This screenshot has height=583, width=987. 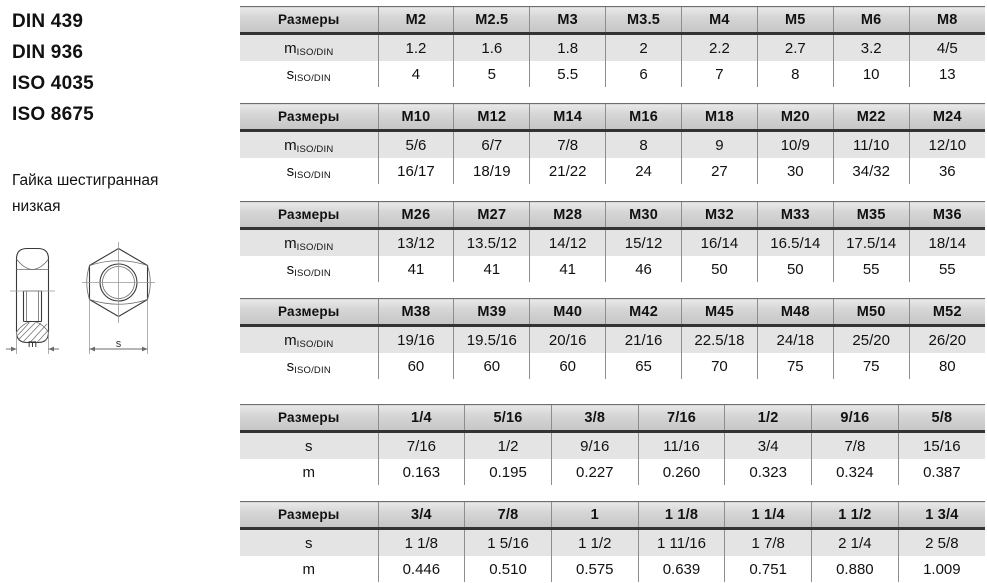 I want to click on table-row: m 0.163 0.195 0.227 0.260 0.323 0.324 0.387, so click(x=612, y=472).